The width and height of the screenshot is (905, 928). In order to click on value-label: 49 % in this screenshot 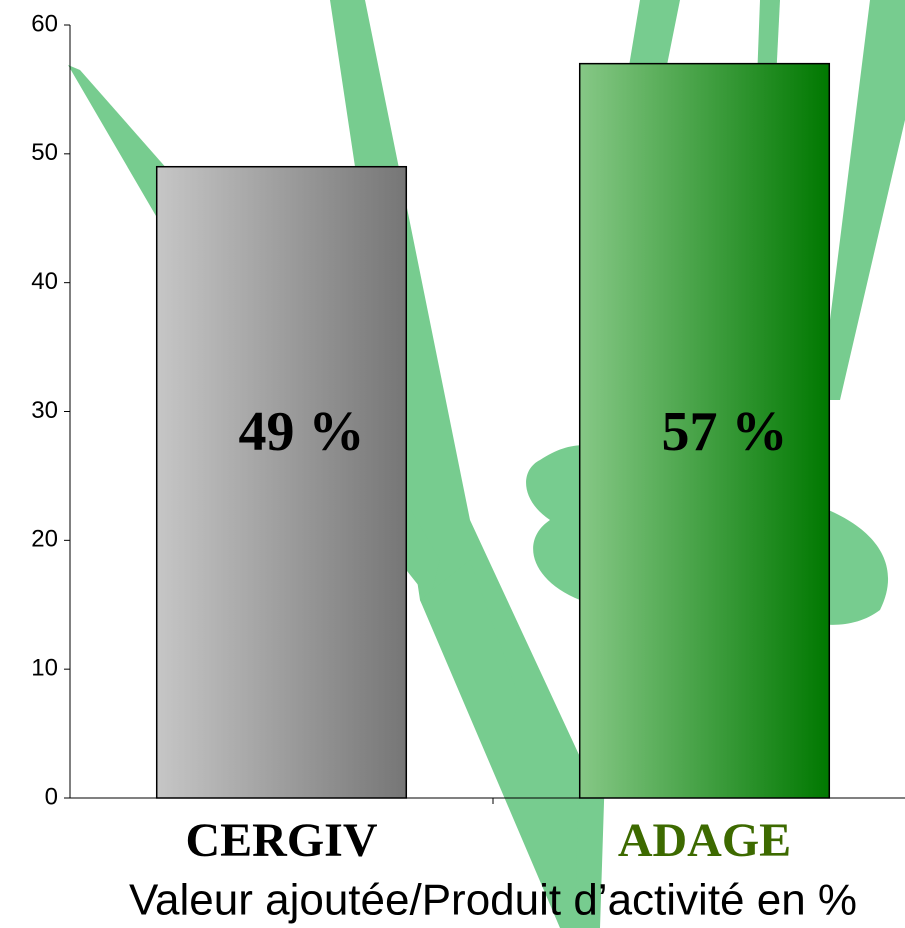, I will do `click(302, 432)`.